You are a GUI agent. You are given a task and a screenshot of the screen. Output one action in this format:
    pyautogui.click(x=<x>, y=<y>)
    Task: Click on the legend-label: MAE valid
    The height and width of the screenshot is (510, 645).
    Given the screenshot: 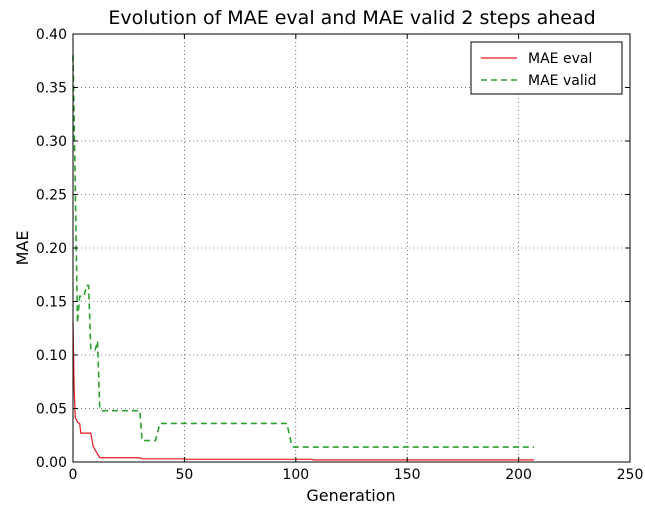 What is the action you would take?
    pyautogui.click(x=562, y=81)
    